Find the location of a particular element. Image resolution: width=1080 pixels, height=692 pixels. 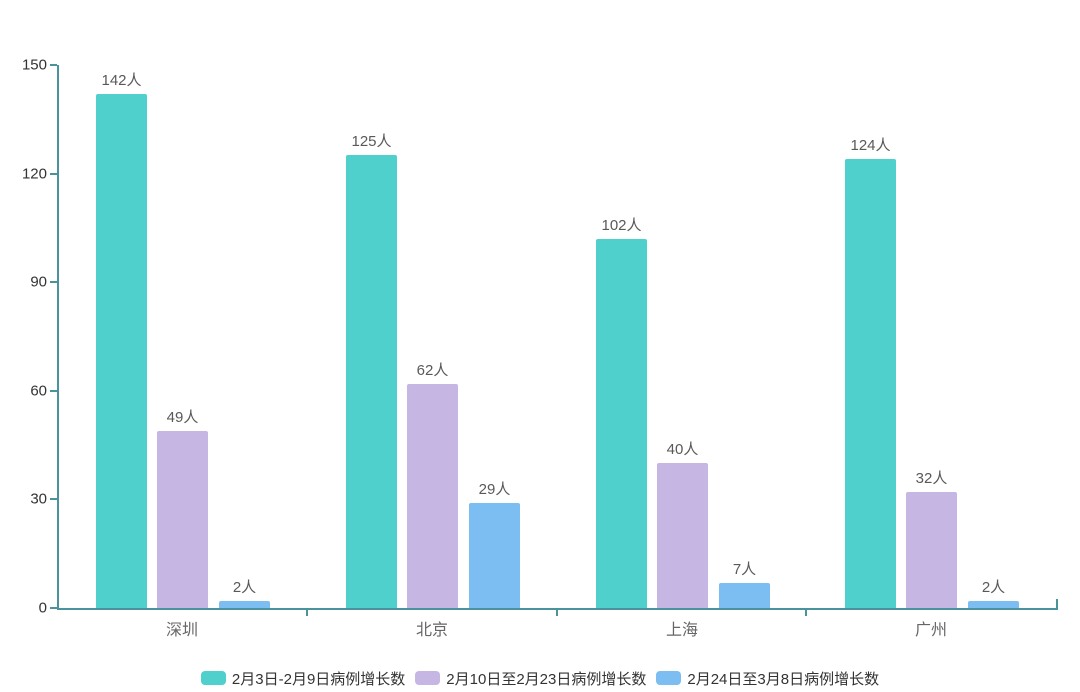

legend-item-2: 2月10日至2月23日病例增长数 is located at coordinates (530, 678).